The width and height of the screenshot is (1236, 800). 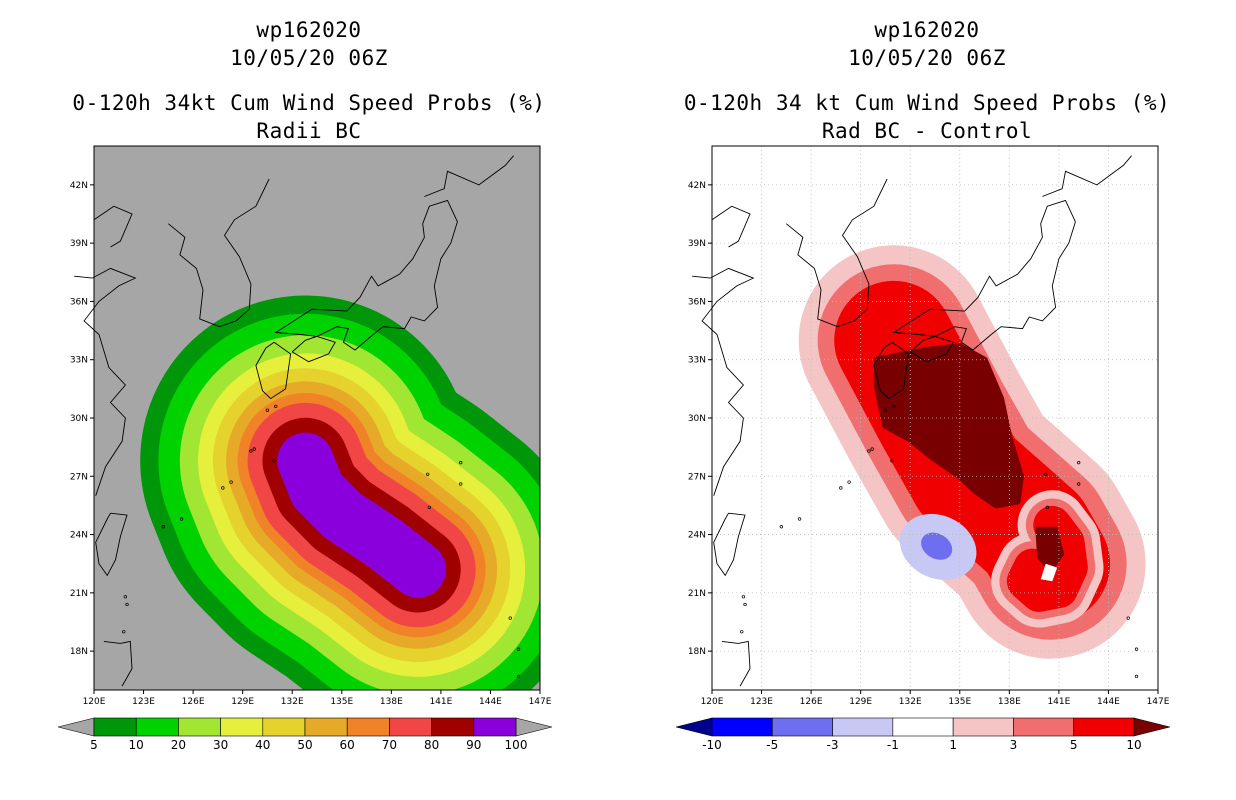 What do you see at coordinates (516, 745) in the screenshot?
I see `colorbar-label: 100` at bounding box center [516, 745].